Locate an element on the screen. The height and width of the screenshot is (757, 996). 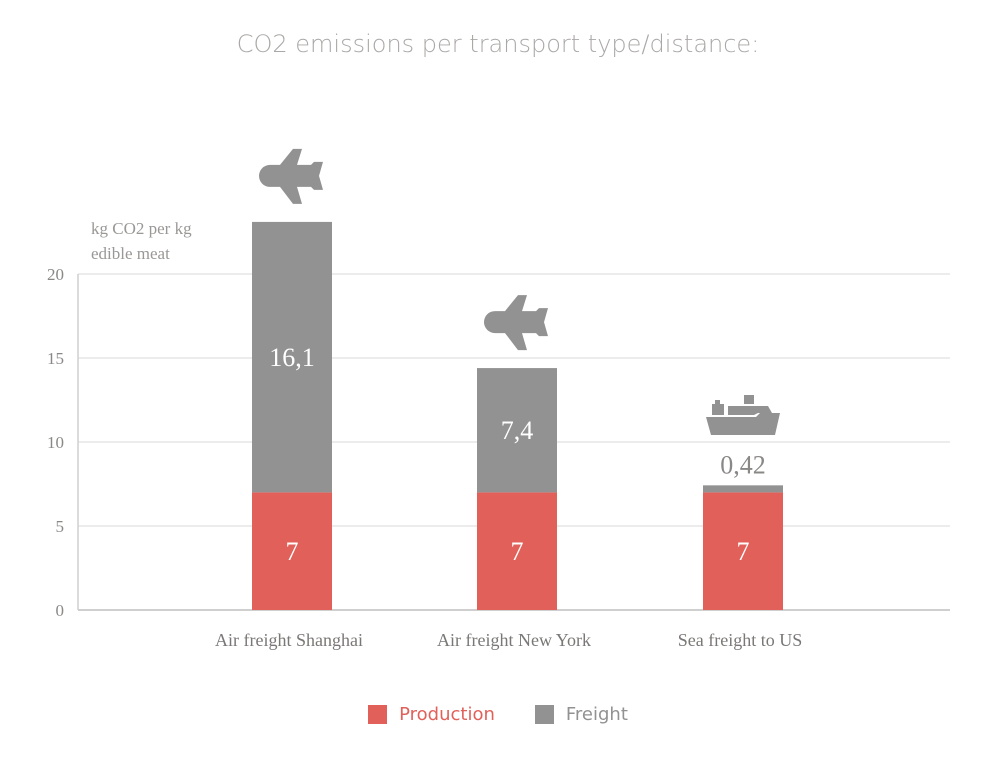
y-tick-label: 15 is located at coordinates (55, 358).